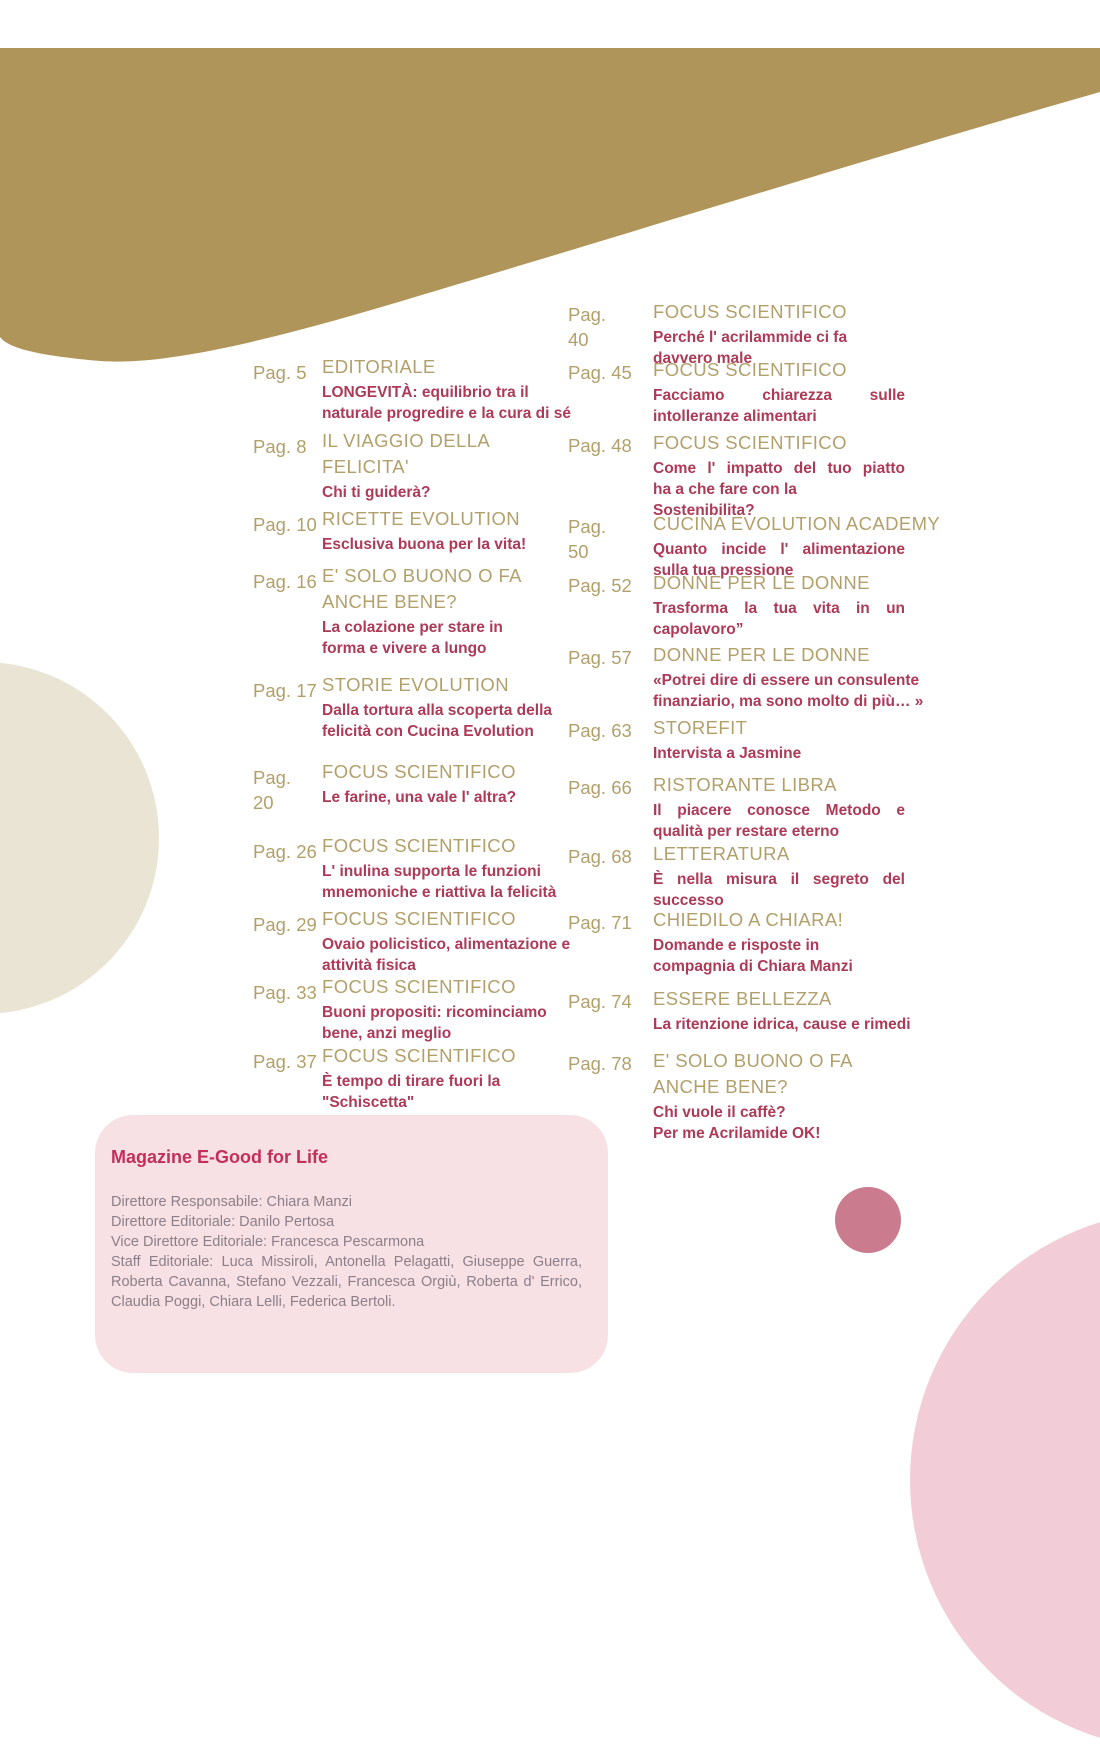 This screenshot has height=1750, width=1100. What do you see at coordinates (415, 684) in the screenshot?
I see `toc-entry-title: STORIE EVOLUTION` at bounding box center [415, 684].